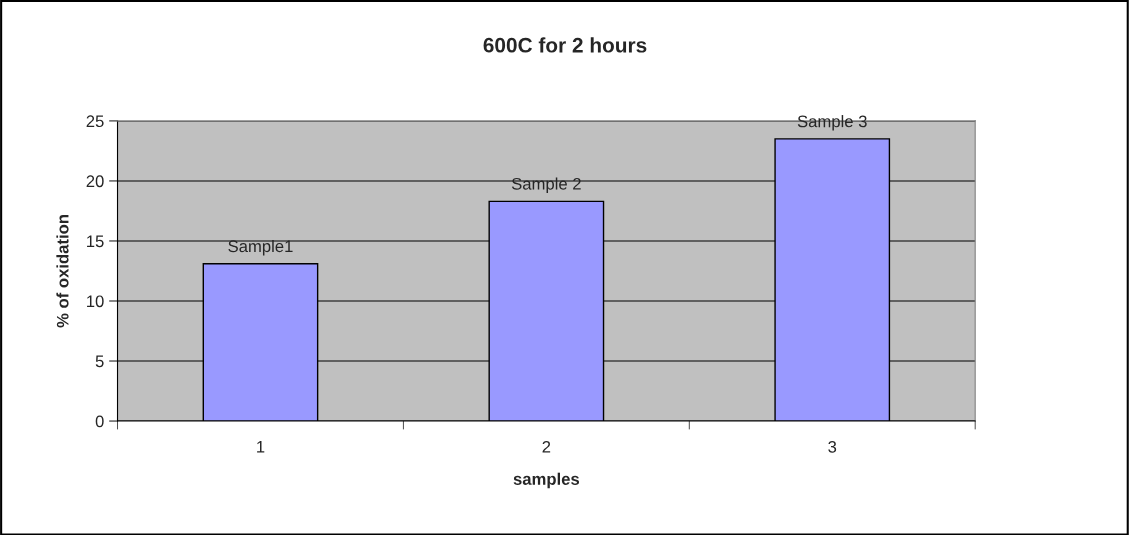 Image resolution: width=1130 pixels, height=535 pixels. What do you see at coordinates (62, 271) in the screenshot?
I see `y-axis-title: % of oxidation` at bounding box center [62, 271].